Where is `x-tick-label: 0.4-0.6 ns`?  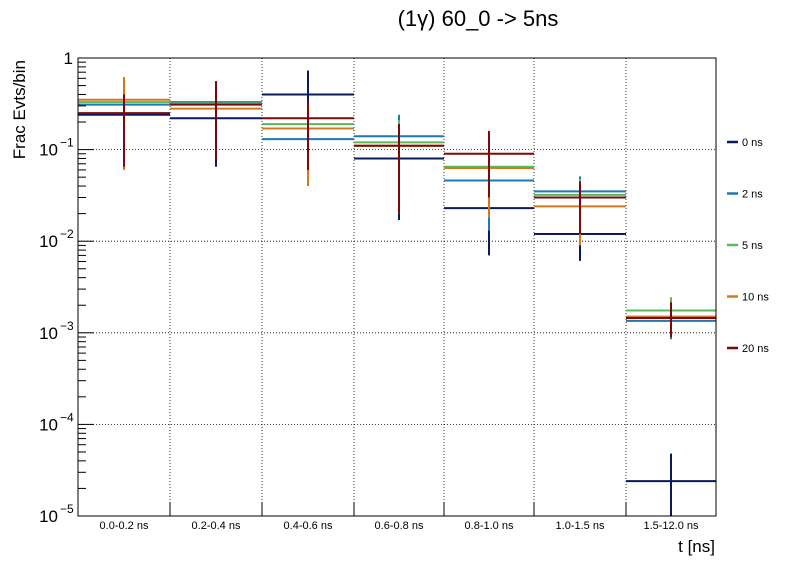 x-tick-label: 0.4-0.6 ns is located at coordinates (308, 526).